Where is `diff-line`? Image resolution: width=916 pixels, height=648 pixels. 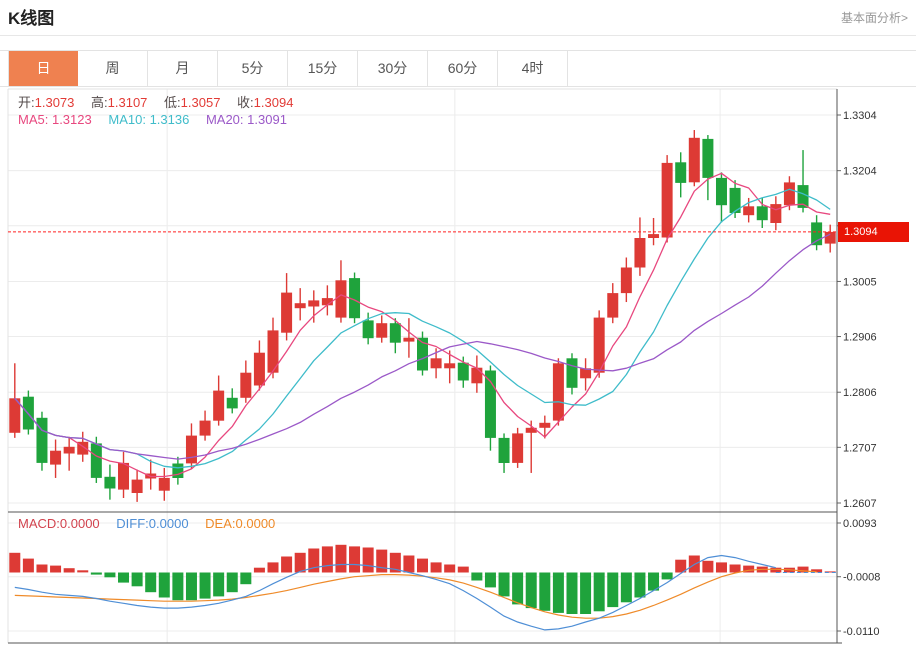
diff-line is located at coordinates (395, 592).